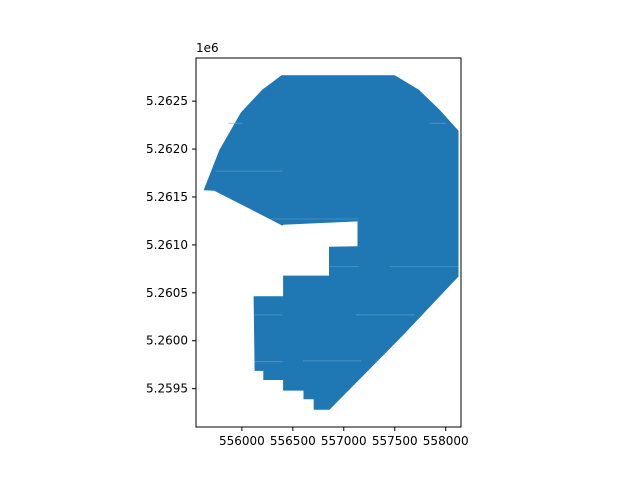 This screenshot has width=640, height=480. What do you see at coordinates (167, 245) in the screenshot?
I see `y-tick-label-3: 5.2610` at bounding box center [167, 245].